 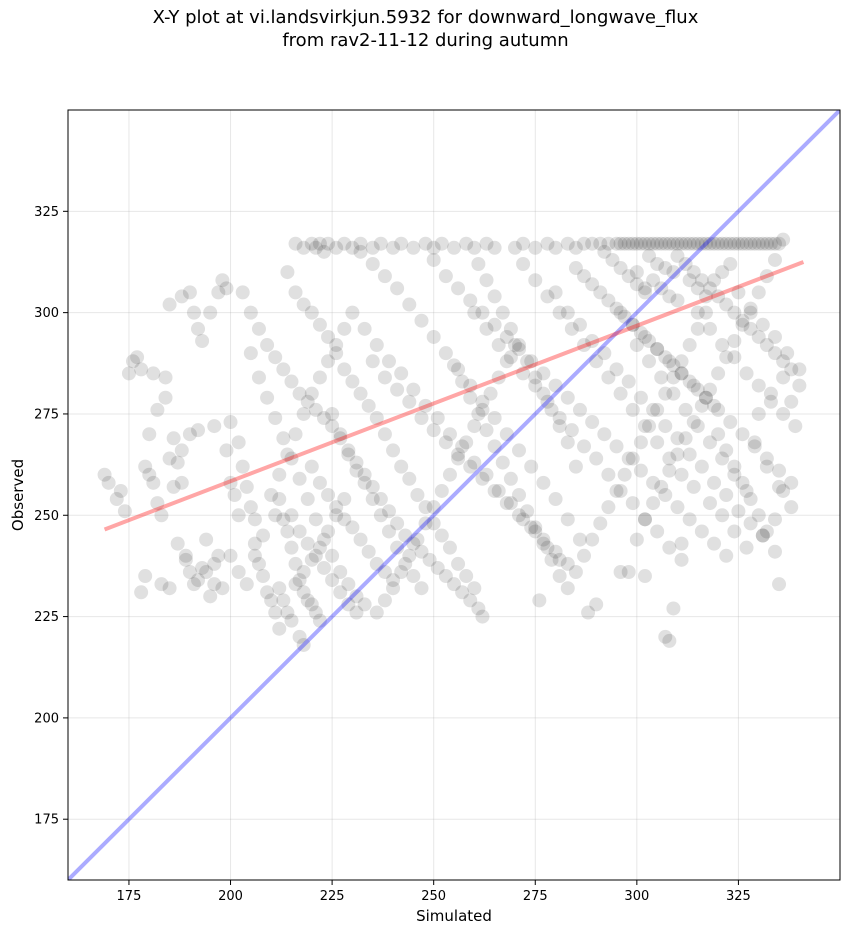 I want to click on x-tick-label: 175, so click(x=129, y=896).